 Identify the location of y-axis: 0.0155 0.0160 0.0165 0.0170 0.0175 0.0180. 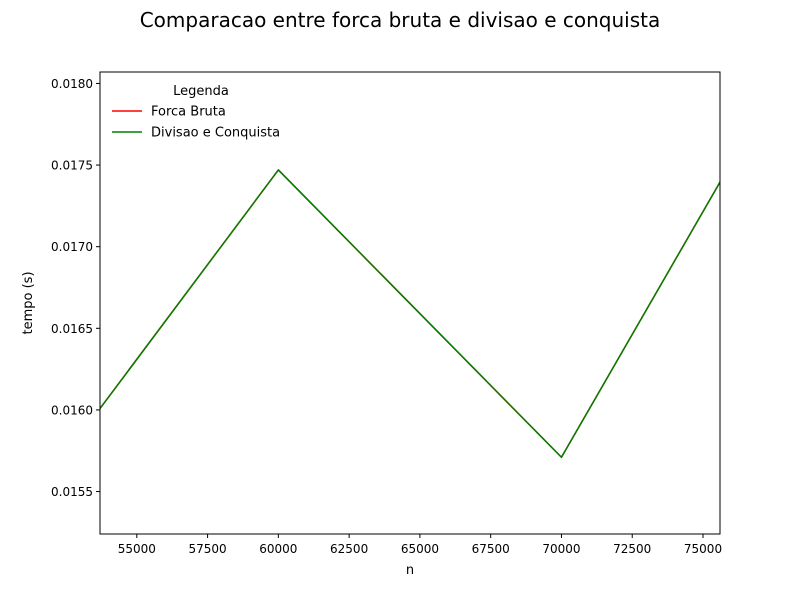
(75, 288).